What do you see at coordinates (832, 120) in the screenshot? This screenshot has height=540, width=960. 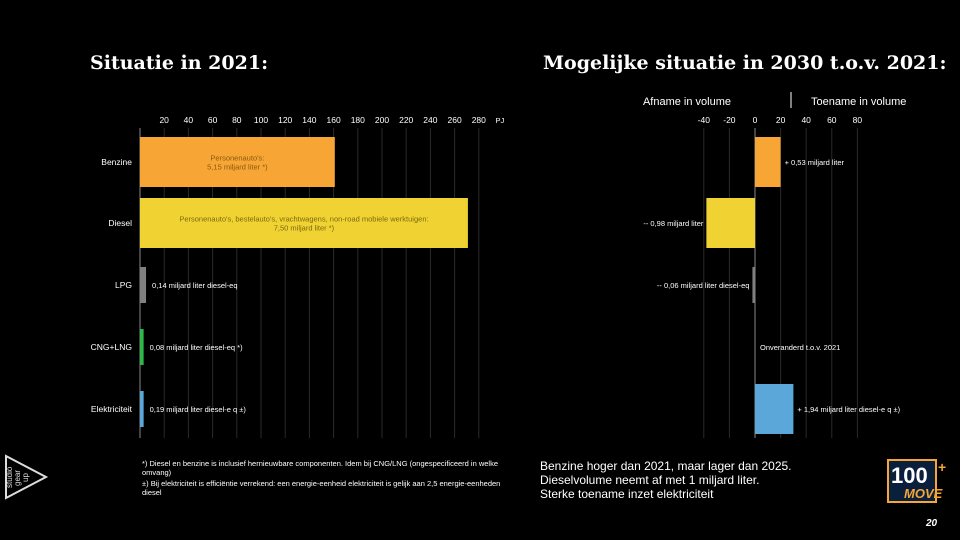 I see `right-tick-label: 60` at bounding box center [832, 120].